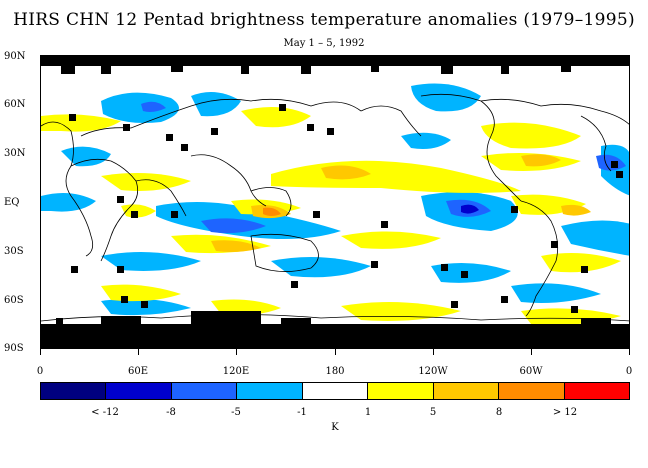  I want to click on y-label-60n: 60N, so click(15, 104).